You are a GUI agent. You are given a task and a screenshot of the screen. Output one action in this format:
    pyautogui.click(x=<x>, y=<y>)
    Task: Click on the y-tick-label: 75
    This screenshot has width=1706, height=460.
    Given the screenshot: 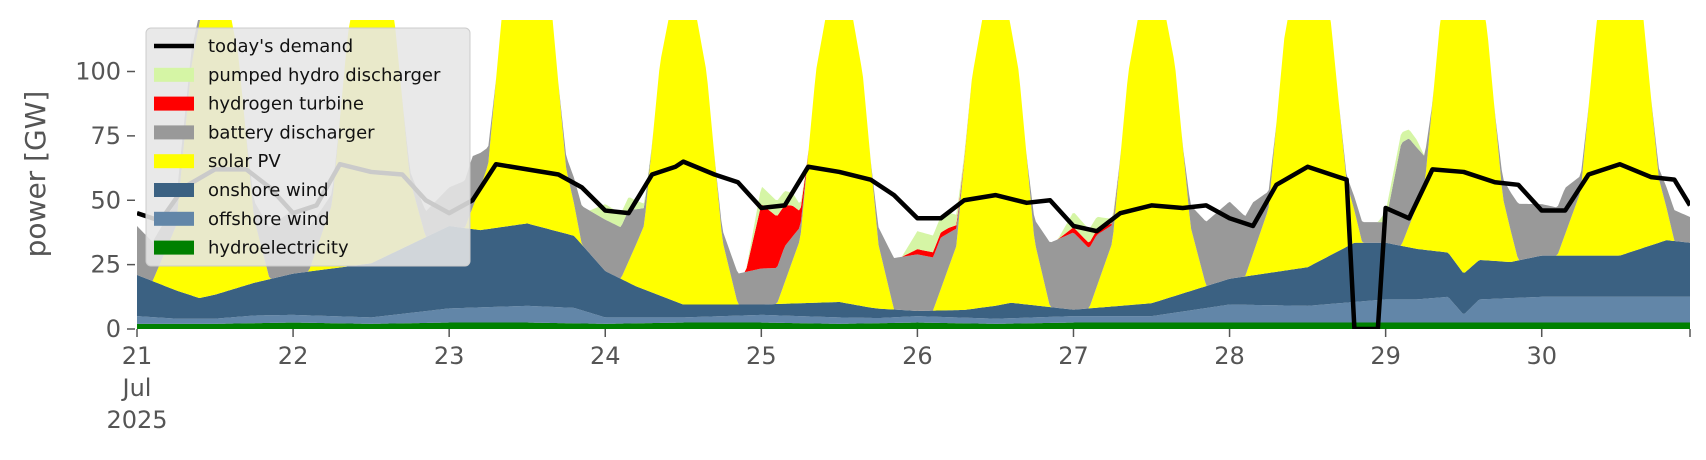 What is the action you would take?
    pyautogui.click(x=105, y=136)
    